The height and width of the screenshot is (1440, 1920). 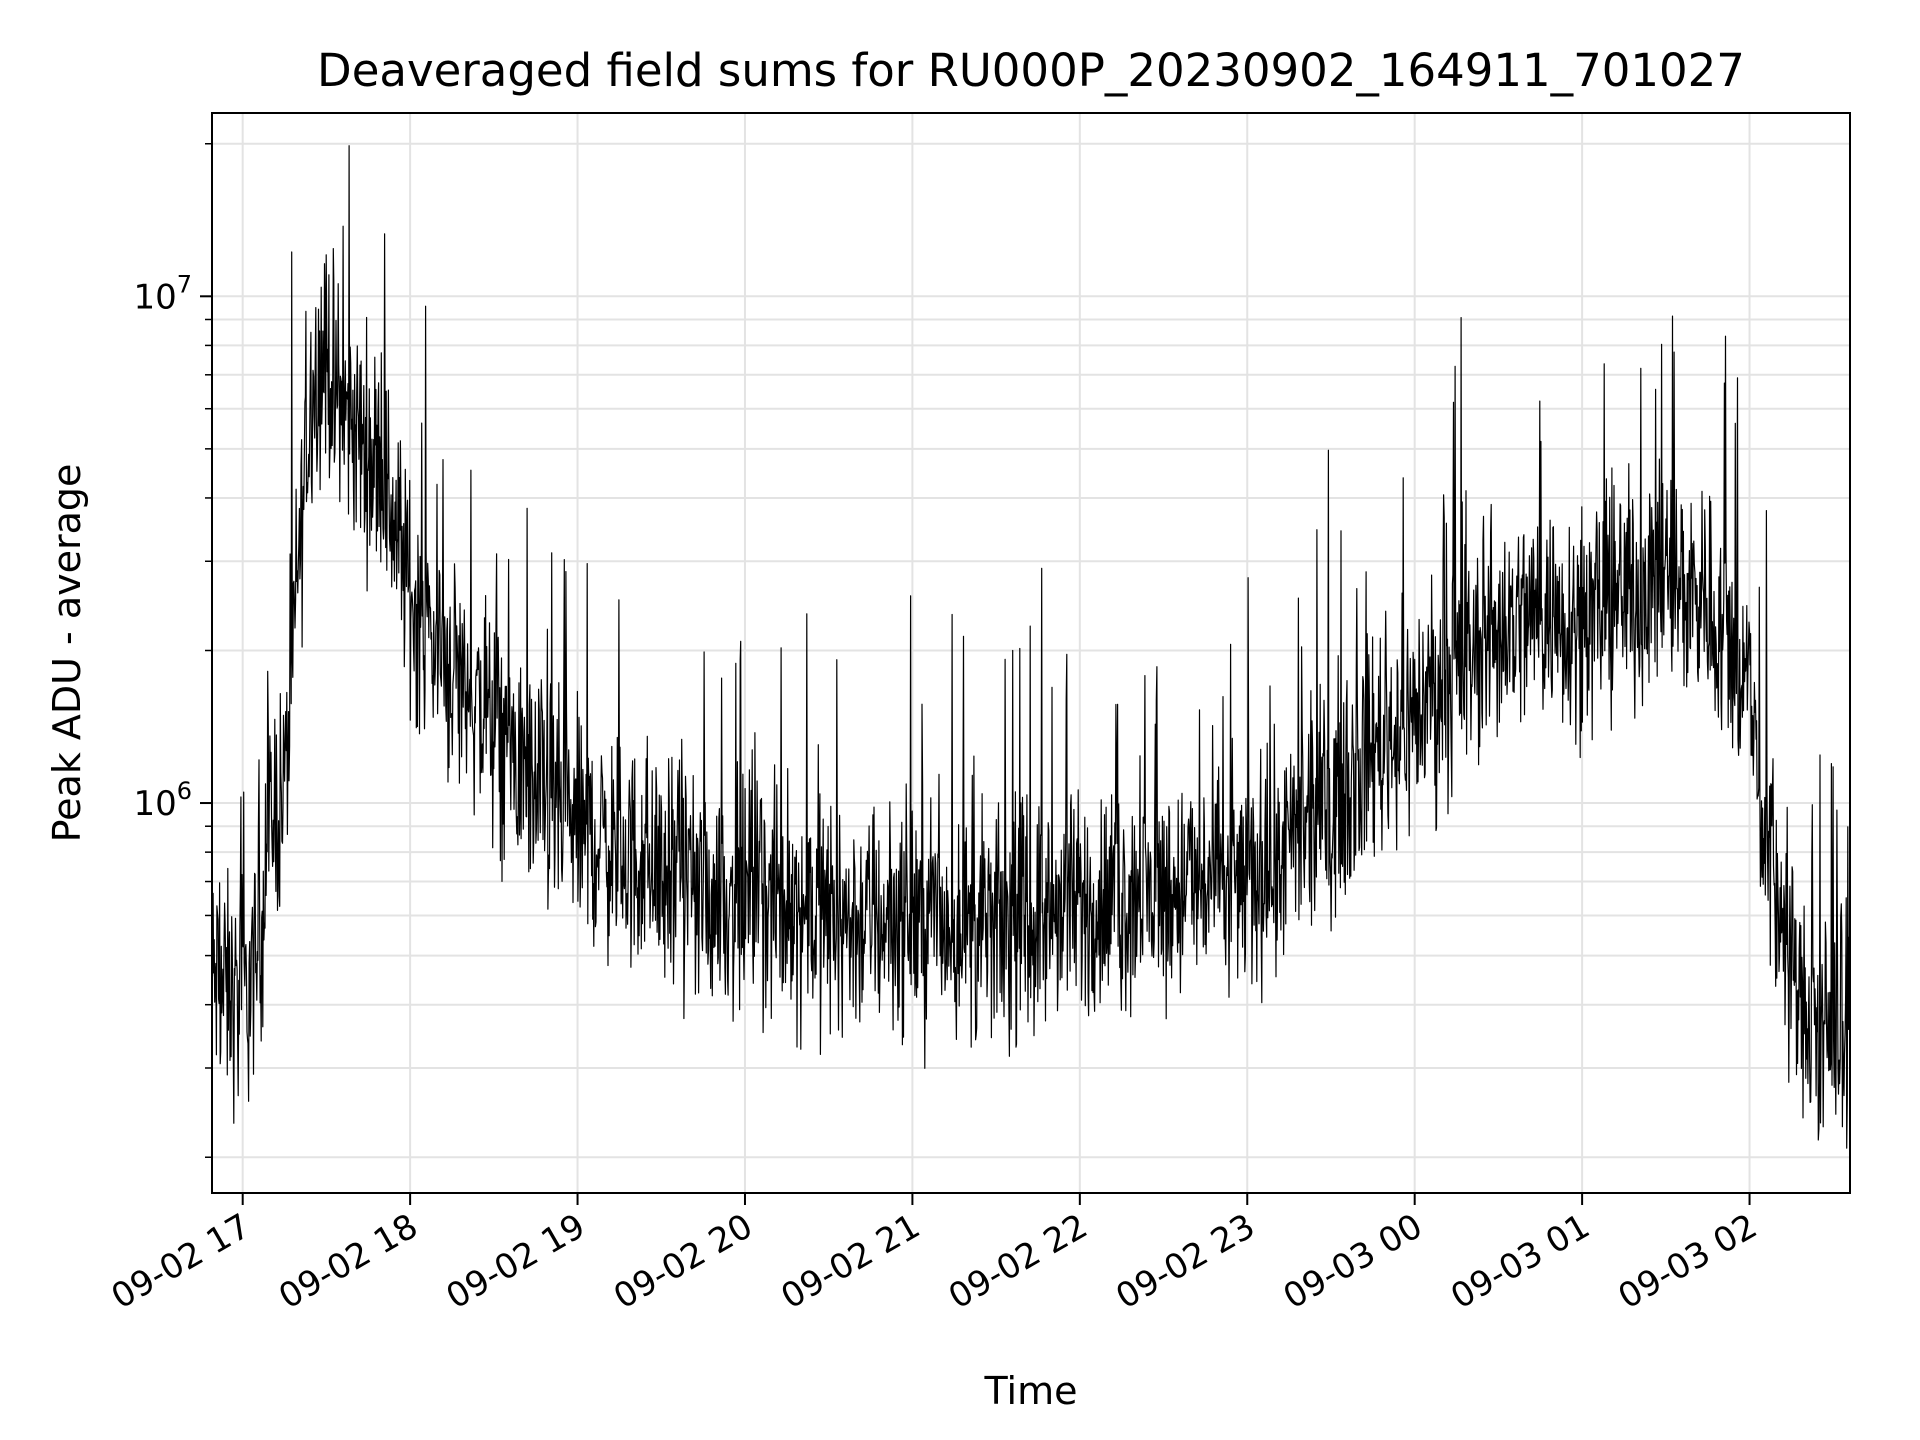 I want to click on y-axis-label: Peak ADU - average, so click(x=67, y=653).